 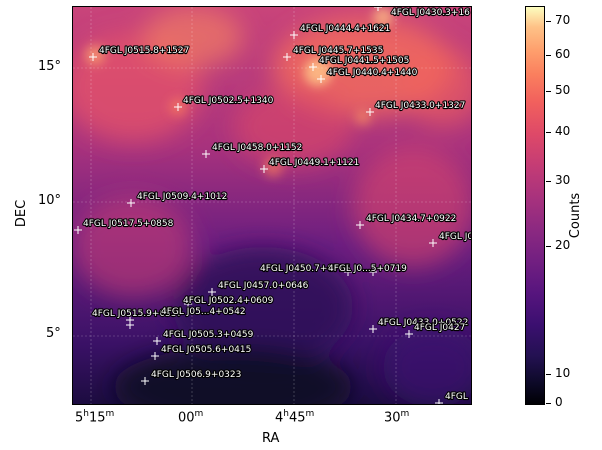 What do you see at coordinates (547, 207) in the screenshot?
I see `colorbar: 70 60 50 40 30 20 10 0` at bounding box center [547, 207].